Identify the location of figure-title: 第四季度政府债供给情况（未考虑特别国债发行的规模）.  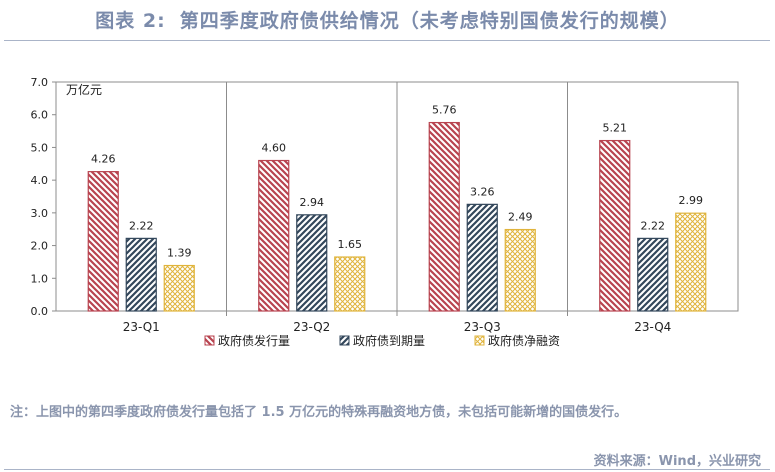
(429, 21).